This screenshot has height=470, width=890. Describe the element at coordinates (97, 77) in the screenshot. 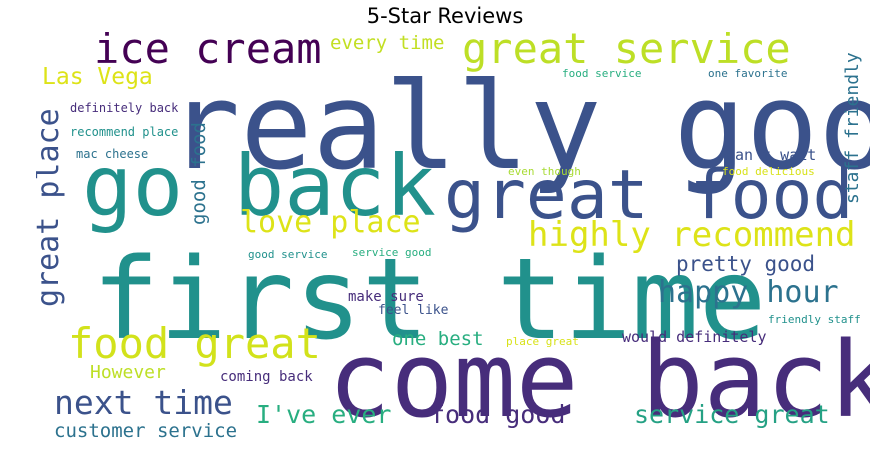

I see `word-cloud-term: Las Vega` at that location.